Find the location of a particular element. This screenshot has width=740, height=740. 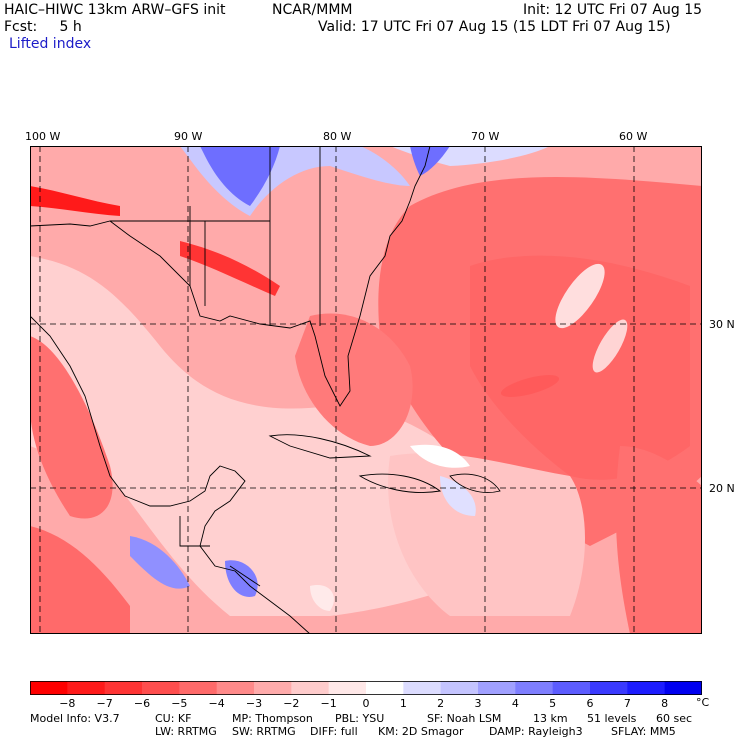

colorbar-tick-label: −7 is located at coordinates (104, 703).